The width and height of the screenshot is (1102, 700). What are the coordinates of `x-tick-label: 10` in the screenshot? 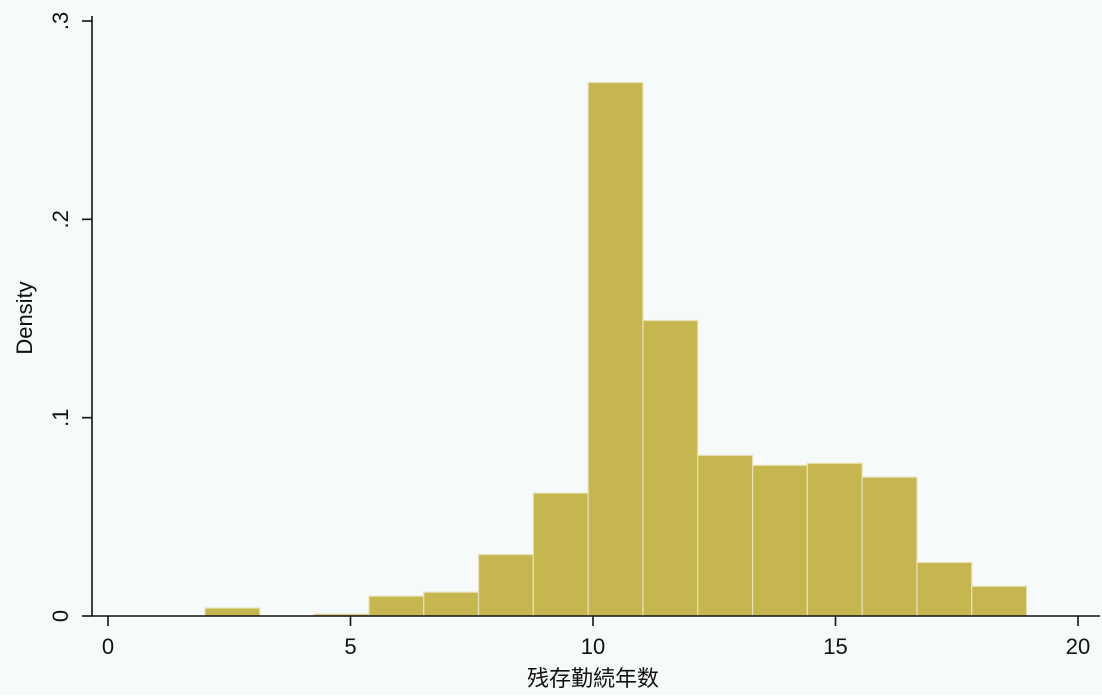 It's located at (593, 646).